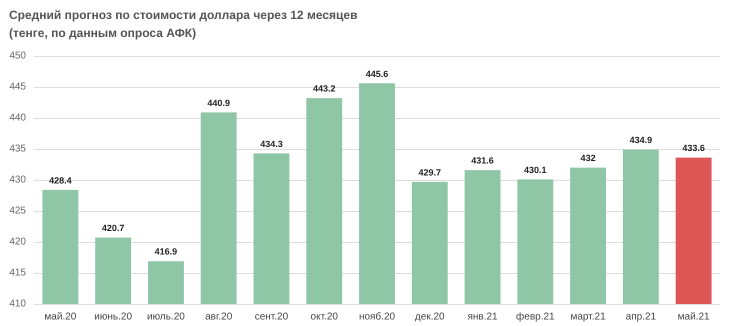 This screenshot has height=326, width=730. What do you see at coordinates (377, 73) in the screenshot?
I see `data-label: 445.6` at bounding box center [377, 73].